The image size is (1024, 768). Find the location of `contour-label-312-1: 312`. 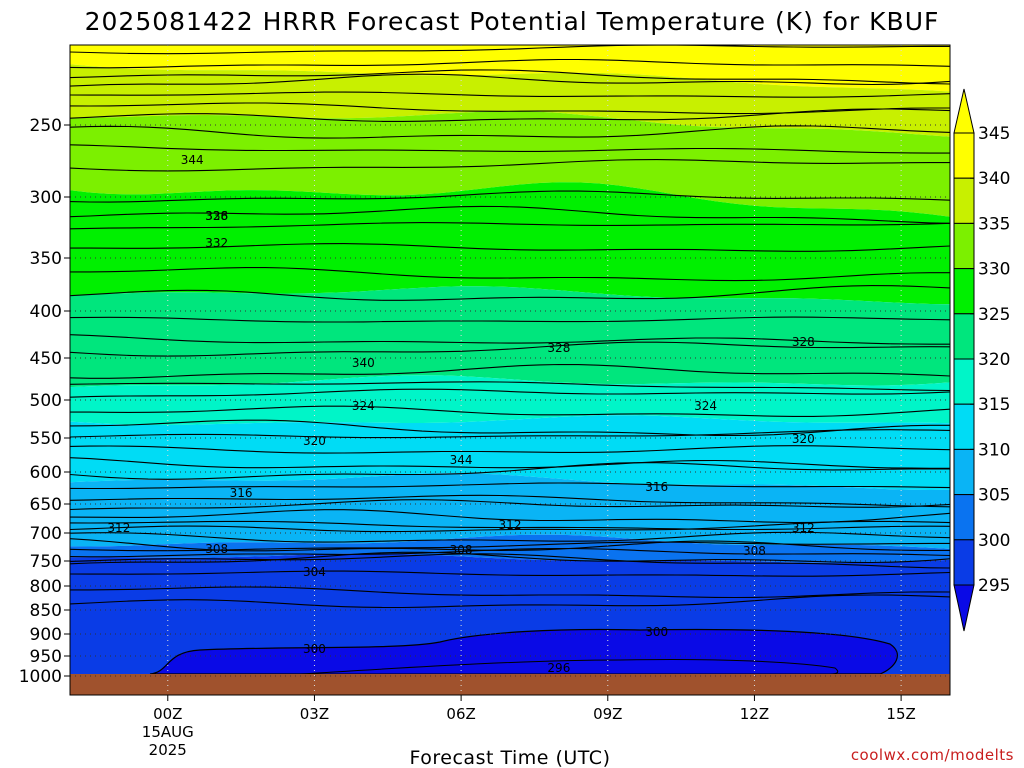

contour-label-312-1: 312 is located at coordinates (510, 525).